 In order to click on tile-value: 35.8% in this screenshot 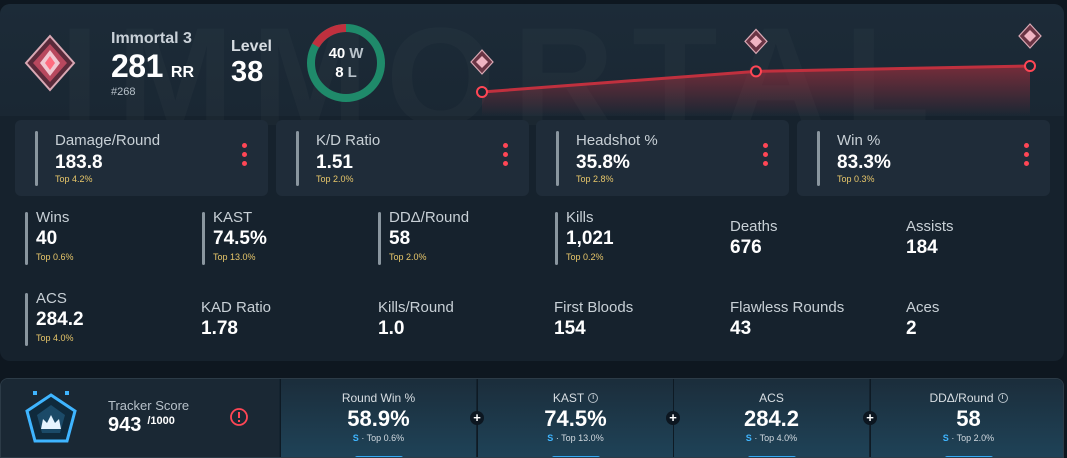, I will do `click(603, 162)`.